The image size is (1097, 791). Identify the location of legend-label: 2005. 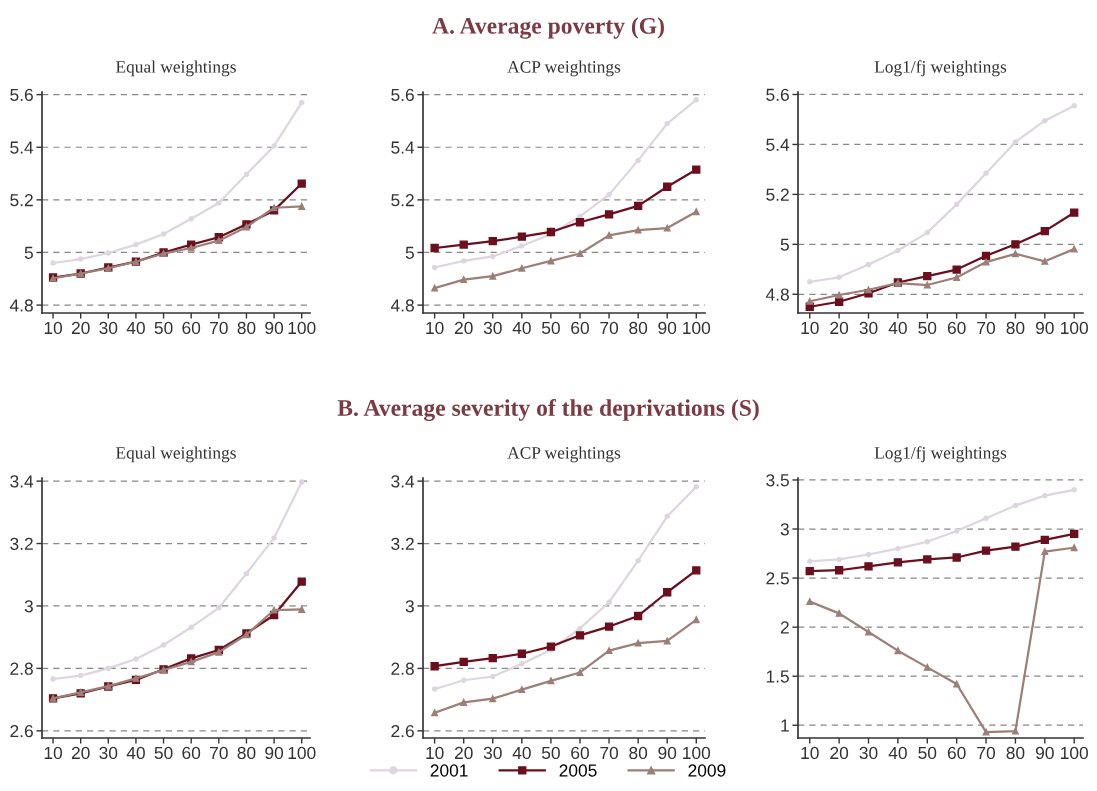
(578, 770).